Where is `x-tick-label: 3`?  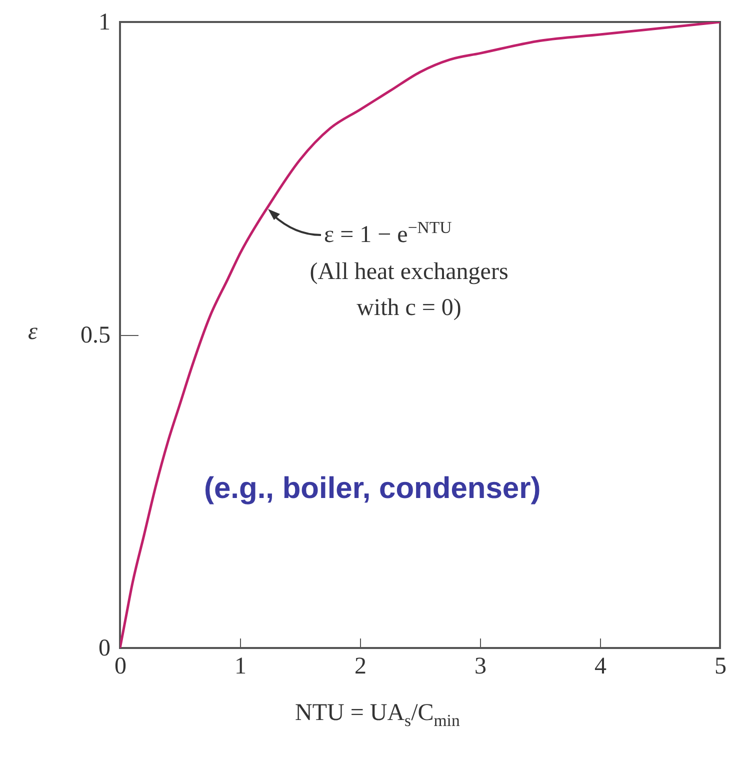 x-tick-label: 3 is located at coordinates (480, 667).